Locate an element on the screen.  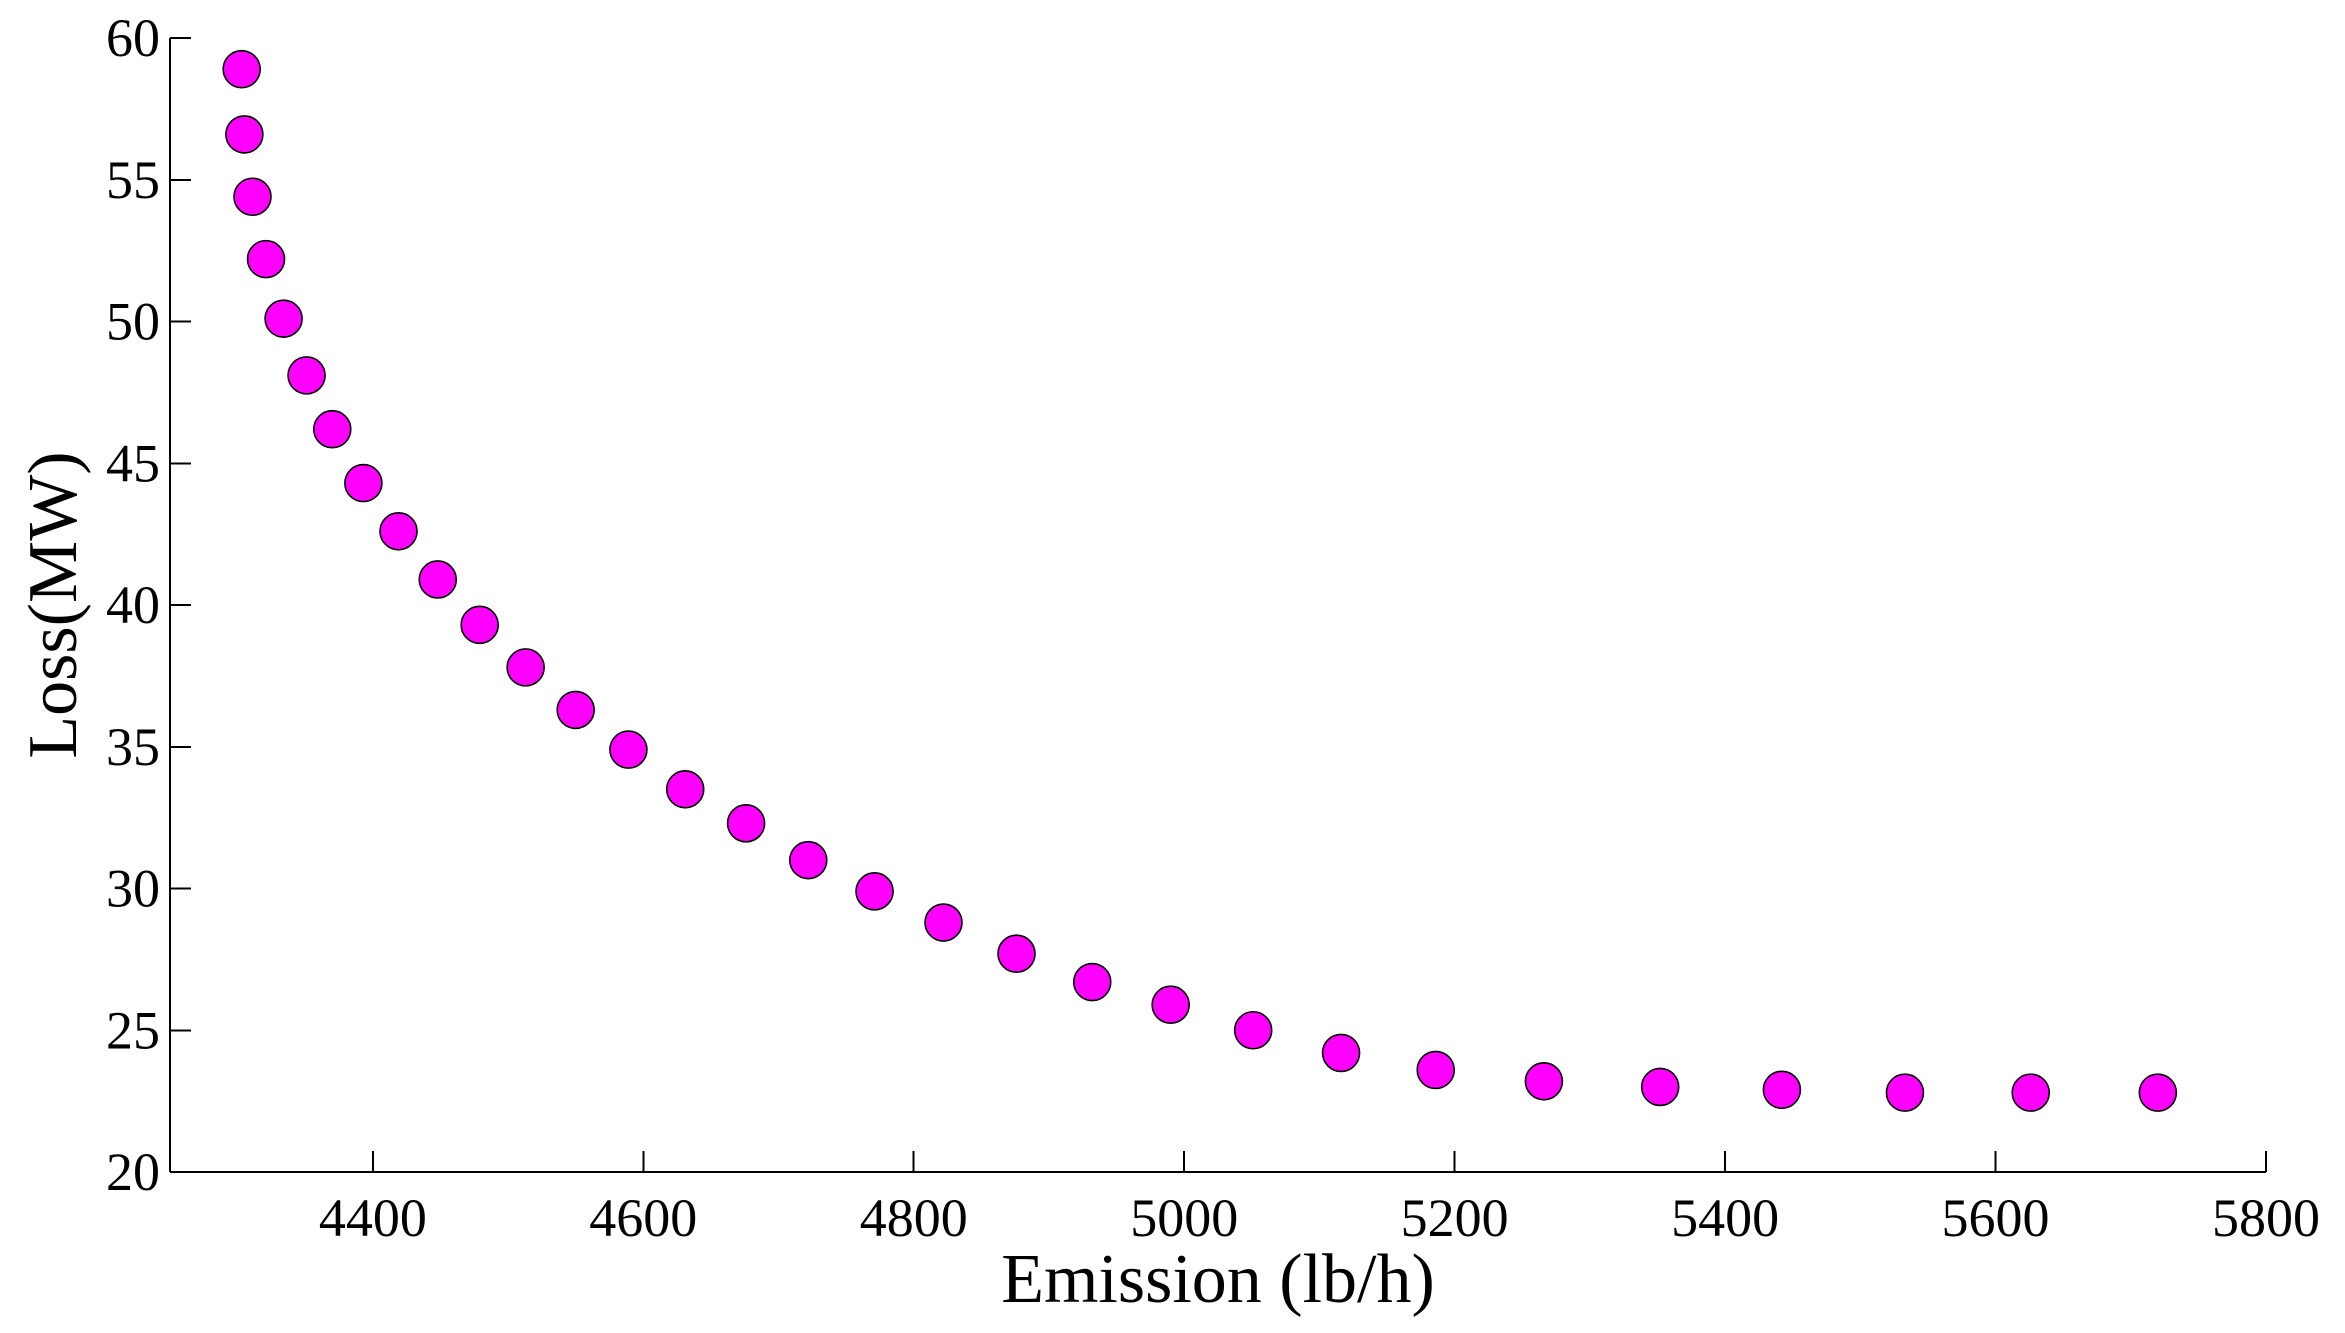
y-tick-label: 35 is located at coordinates (133, 747).